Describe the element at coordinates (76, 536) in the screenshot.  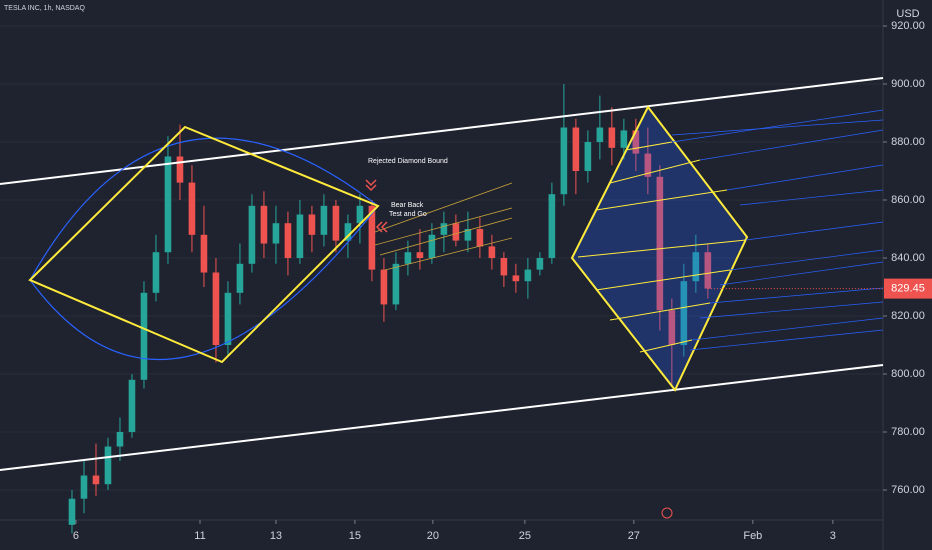
I see `x-tick-label: 6` at that location.